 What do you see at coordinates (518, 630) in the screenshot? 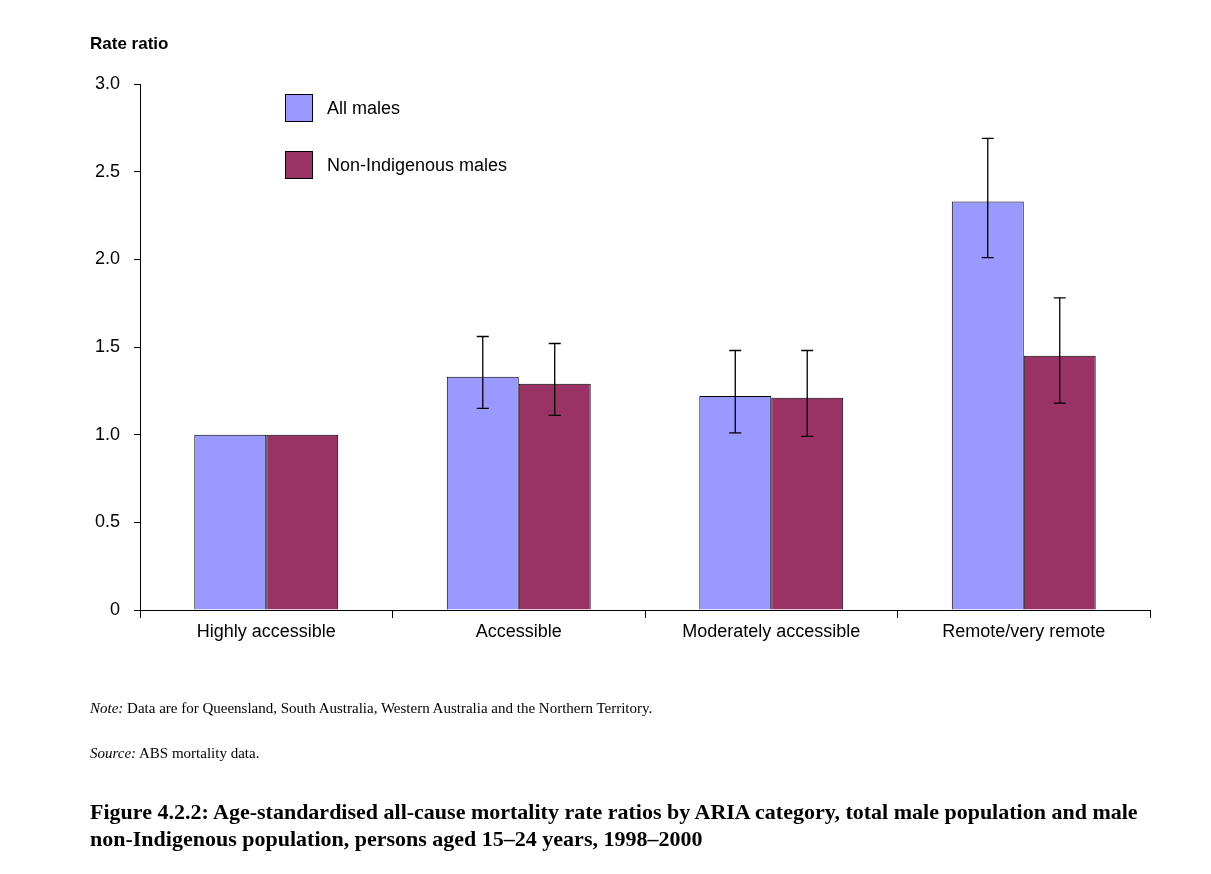
I see `x-tick-label: Accessible` at bounding box center [518, 630].